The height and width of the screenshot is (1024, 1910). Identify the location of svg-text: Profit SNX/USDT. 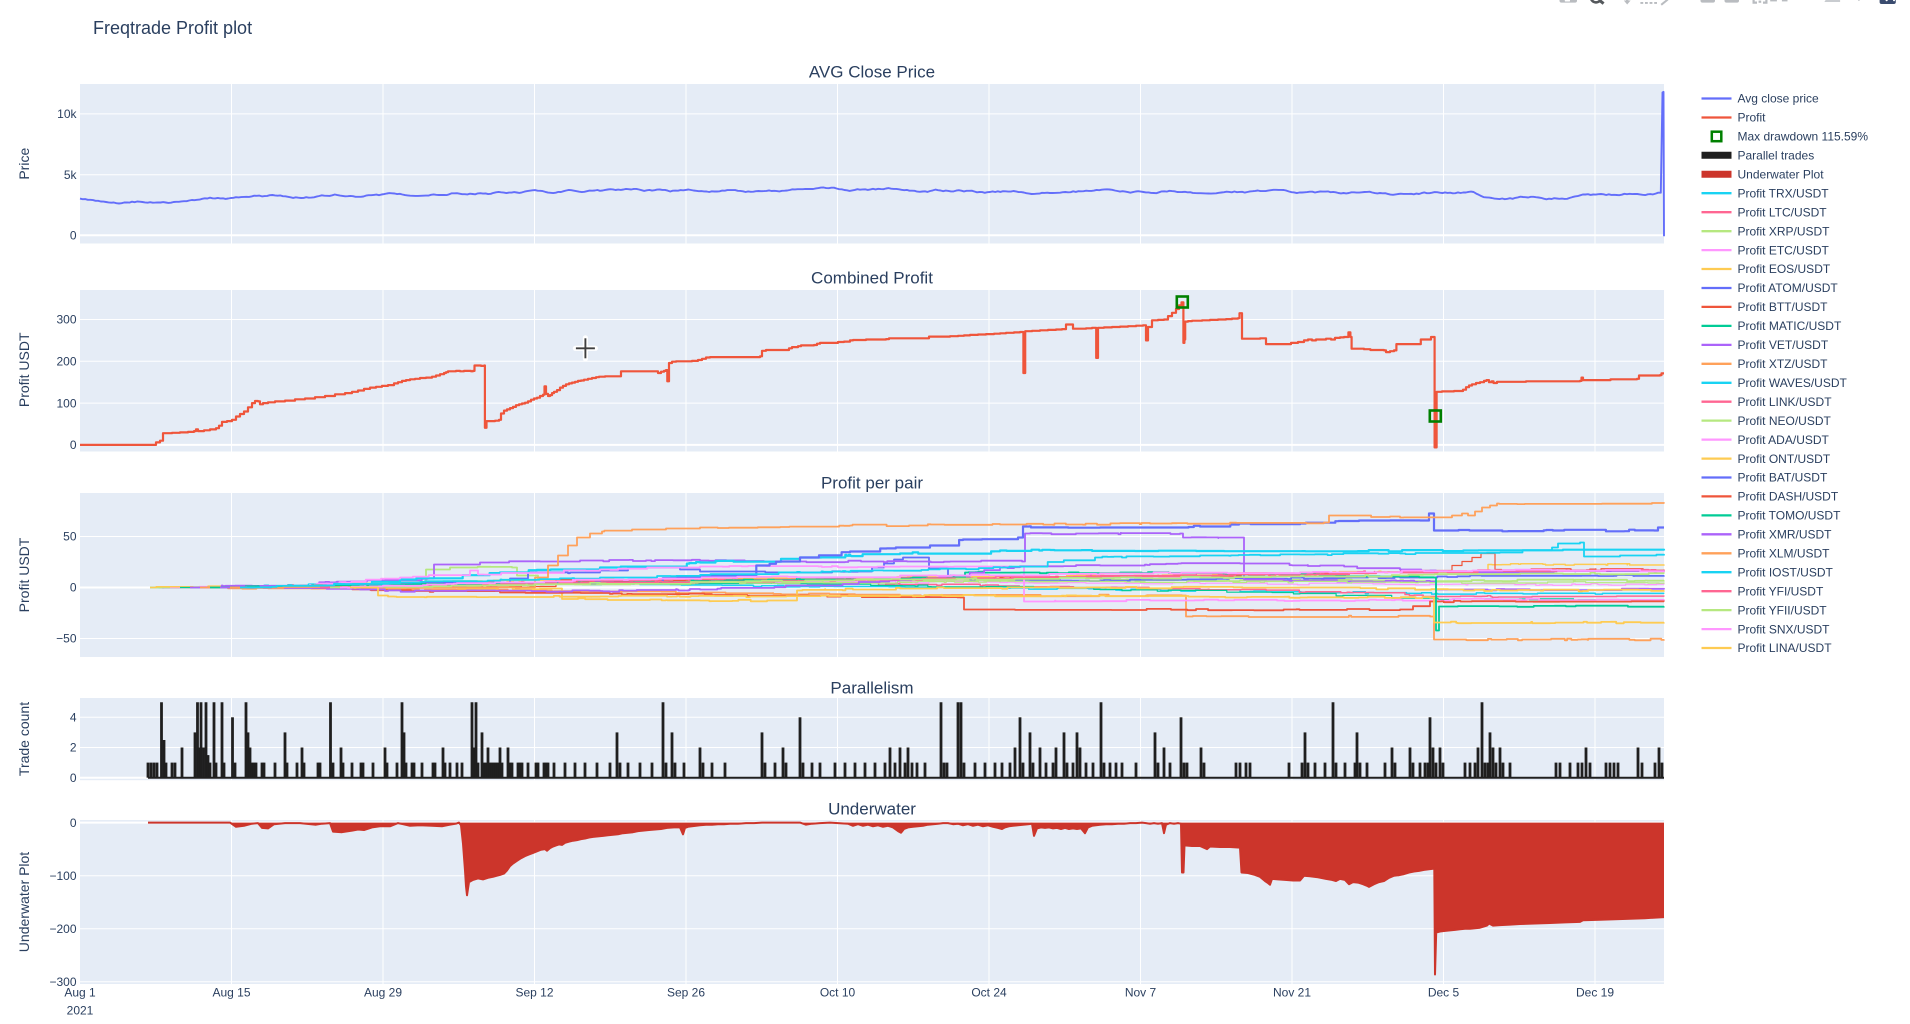
(1784, 629).